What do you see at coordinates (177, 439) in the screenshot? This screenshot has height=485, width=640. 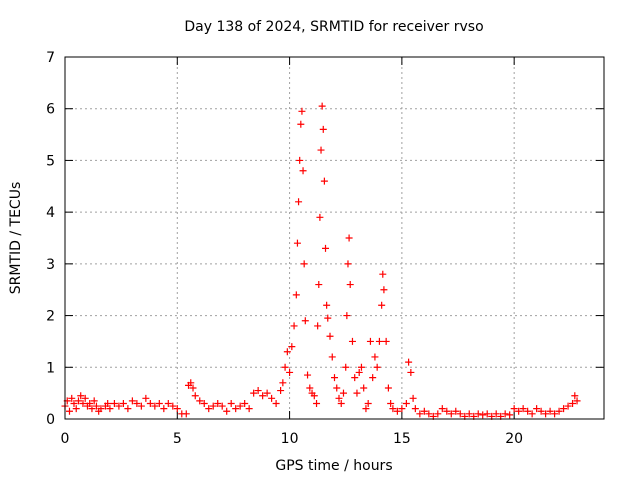 I see `x-tick-label: 5` at bounding box center [177, 439].